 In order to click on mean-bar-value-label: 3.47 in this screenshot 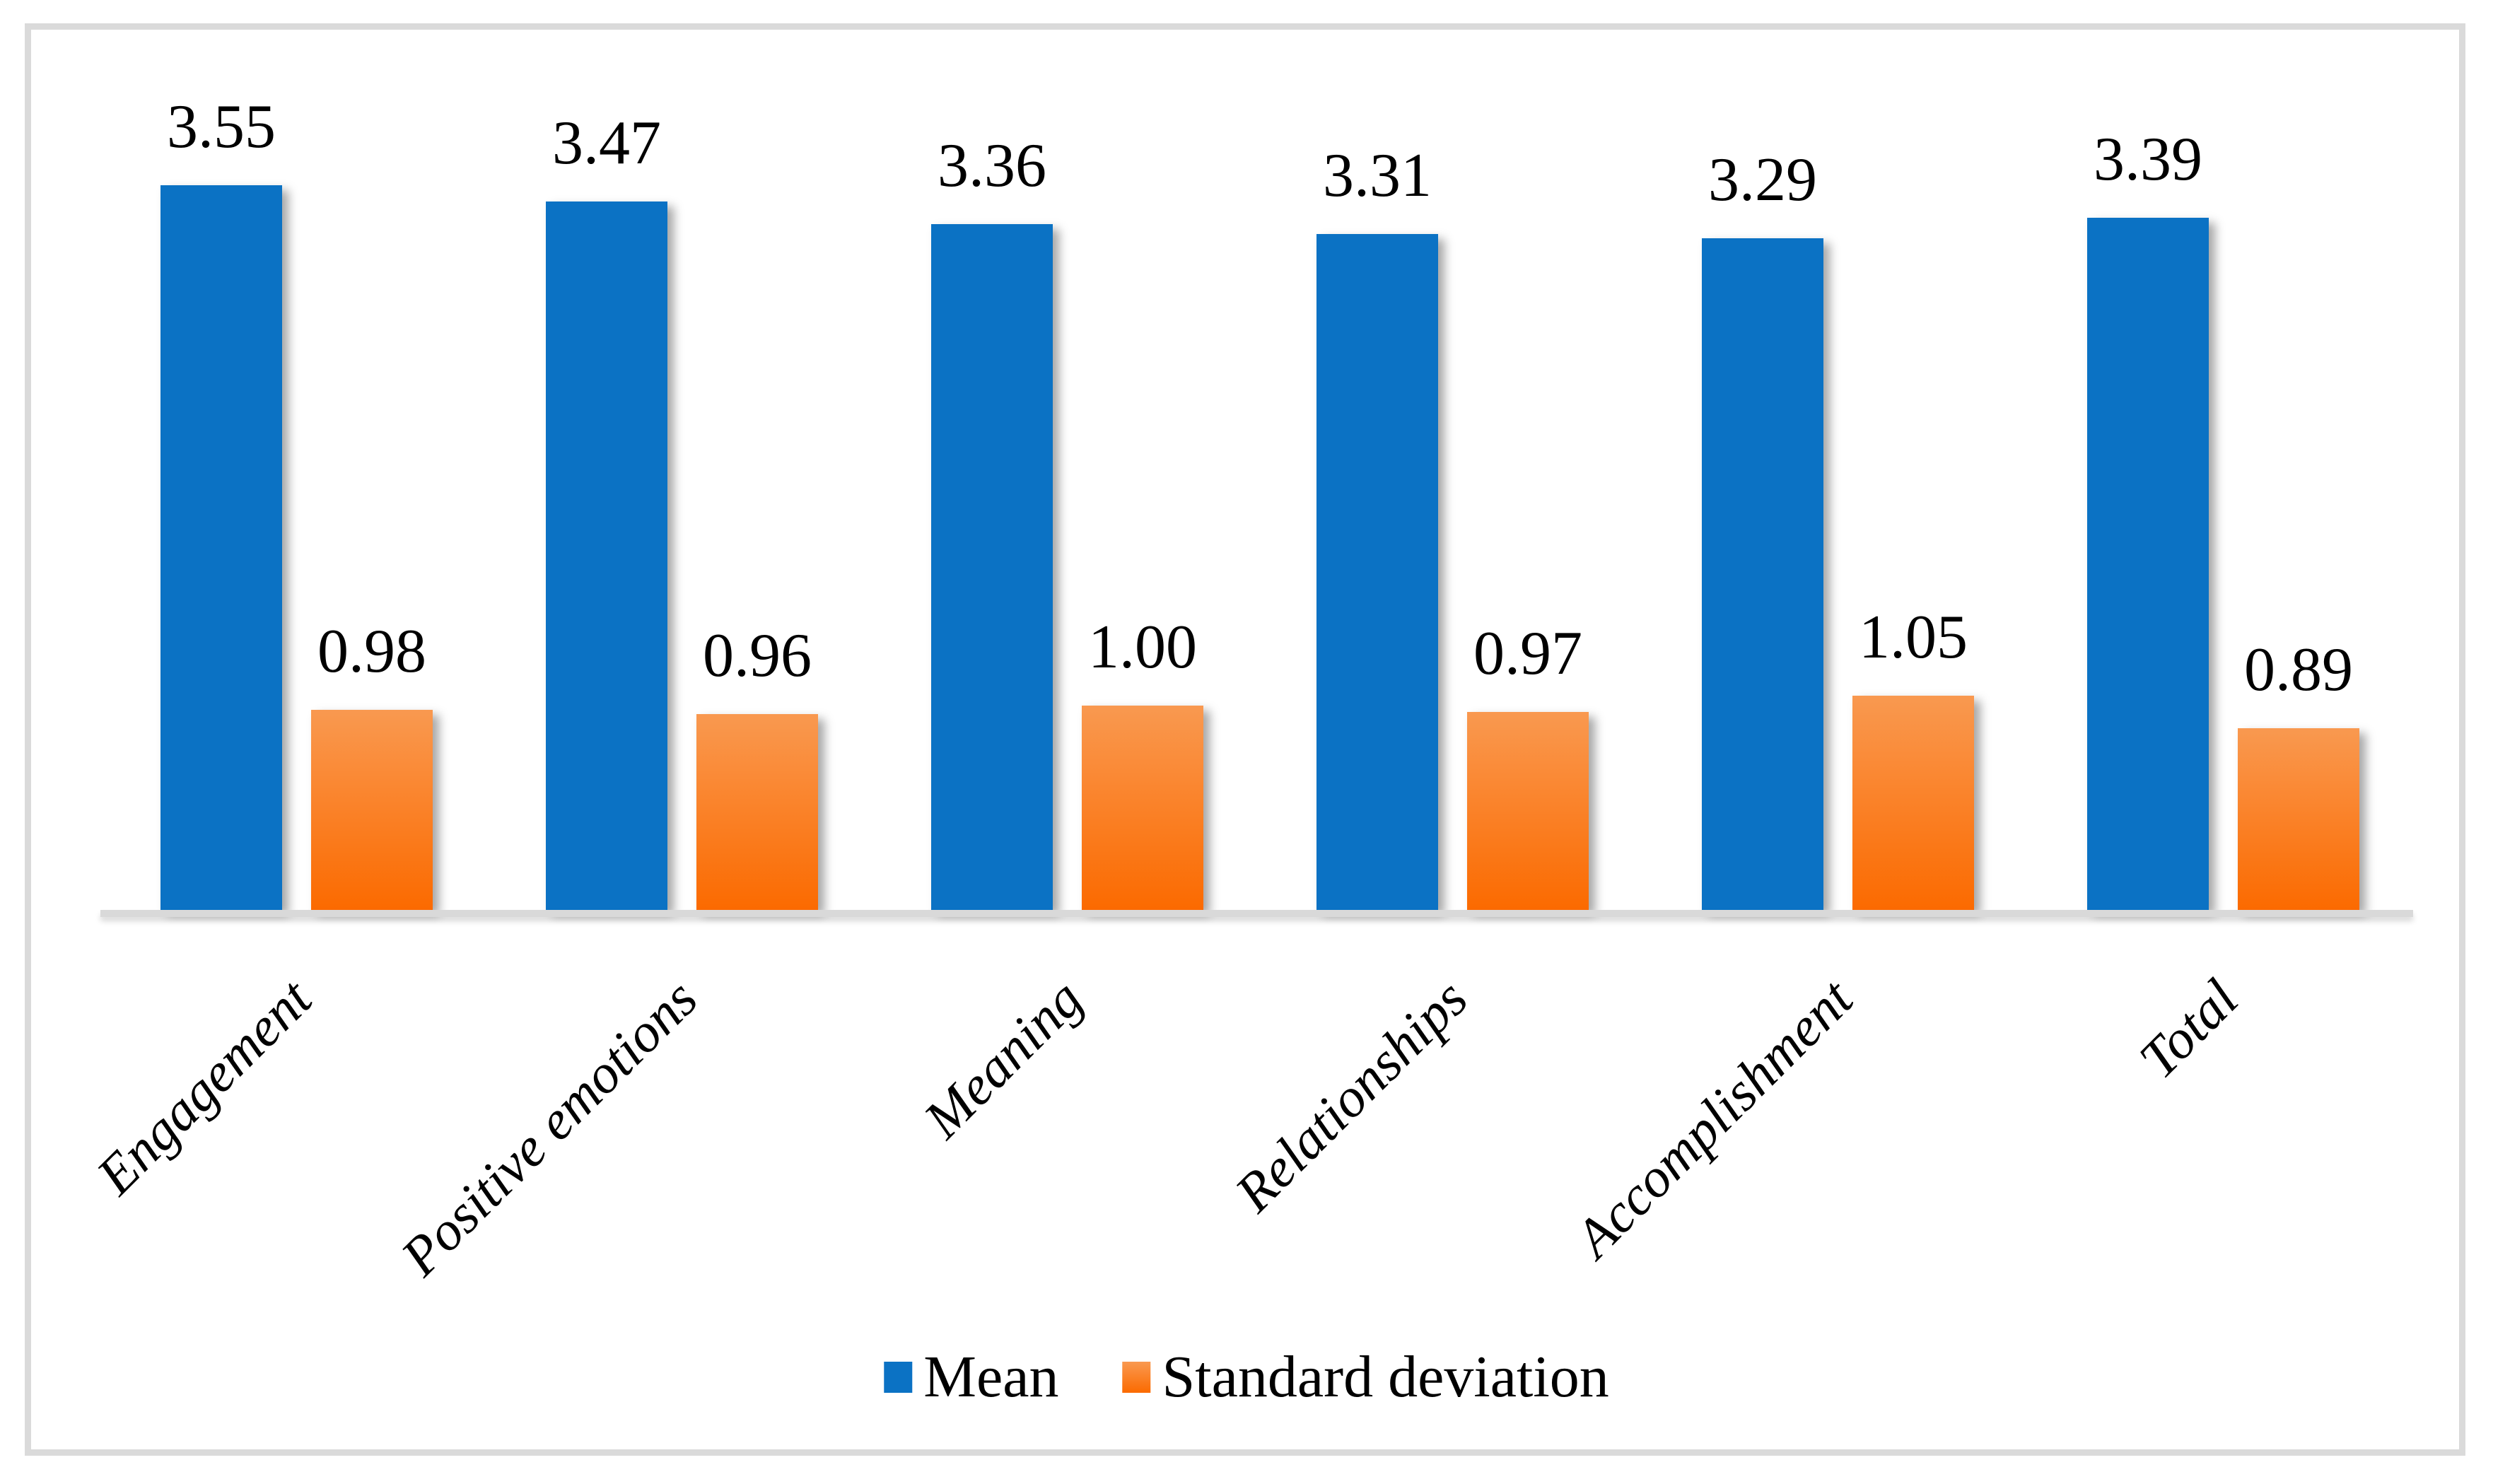, I will do `click(606, 143)`.